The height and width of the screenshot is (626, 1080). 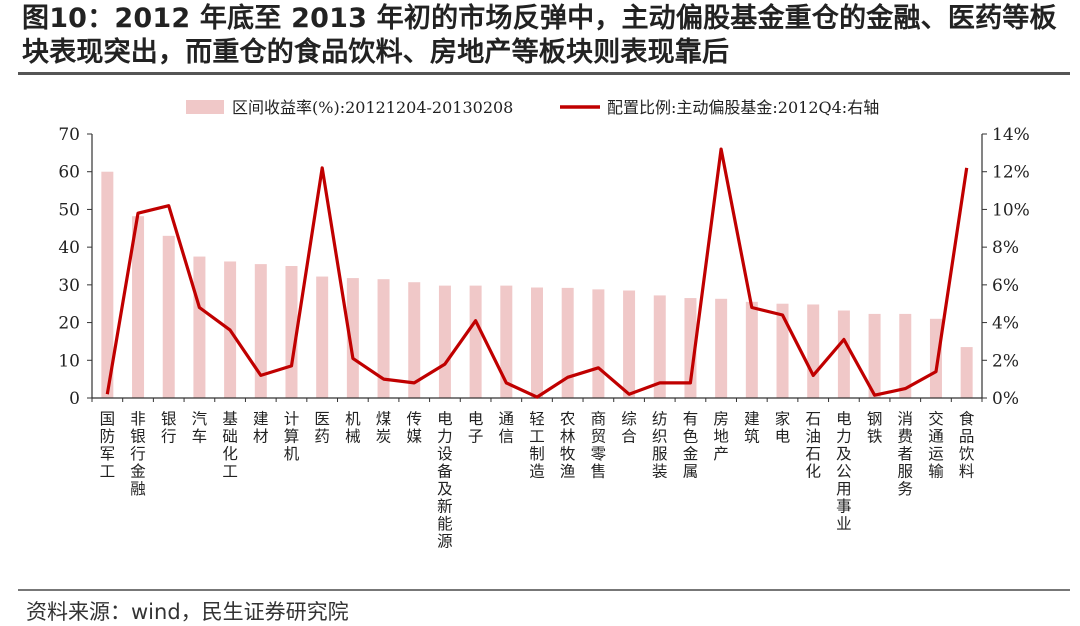 I want to click on y-right-tick-label: 0%, so click(x=1005, y=399).